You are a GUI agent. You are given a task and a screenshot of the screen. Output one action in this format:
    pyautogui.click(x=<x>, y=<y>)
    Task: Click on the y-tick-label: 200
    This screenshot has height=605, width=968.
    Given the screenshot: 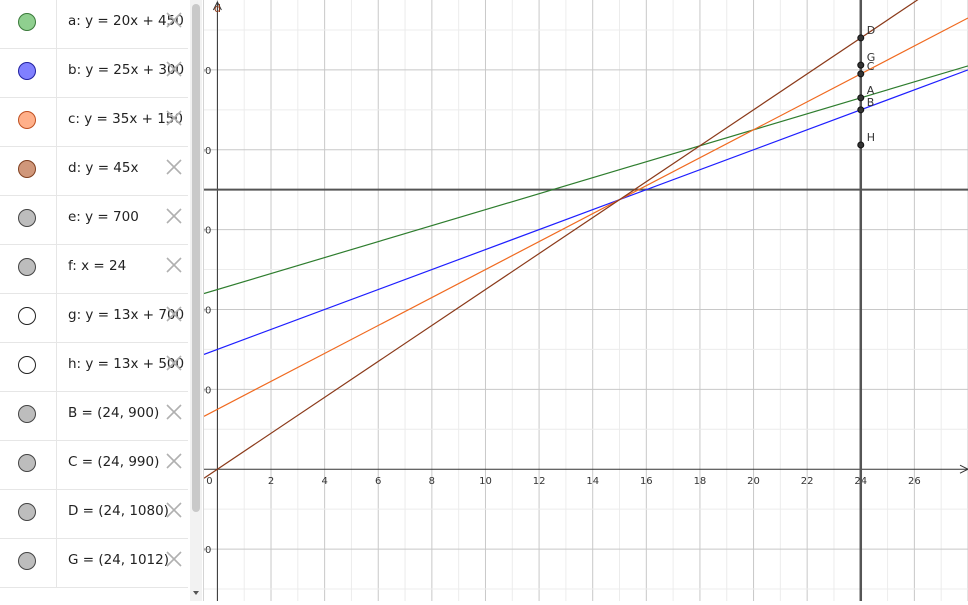 What is the action you would take?
    pyautogui.click(x=207, y=390)
    